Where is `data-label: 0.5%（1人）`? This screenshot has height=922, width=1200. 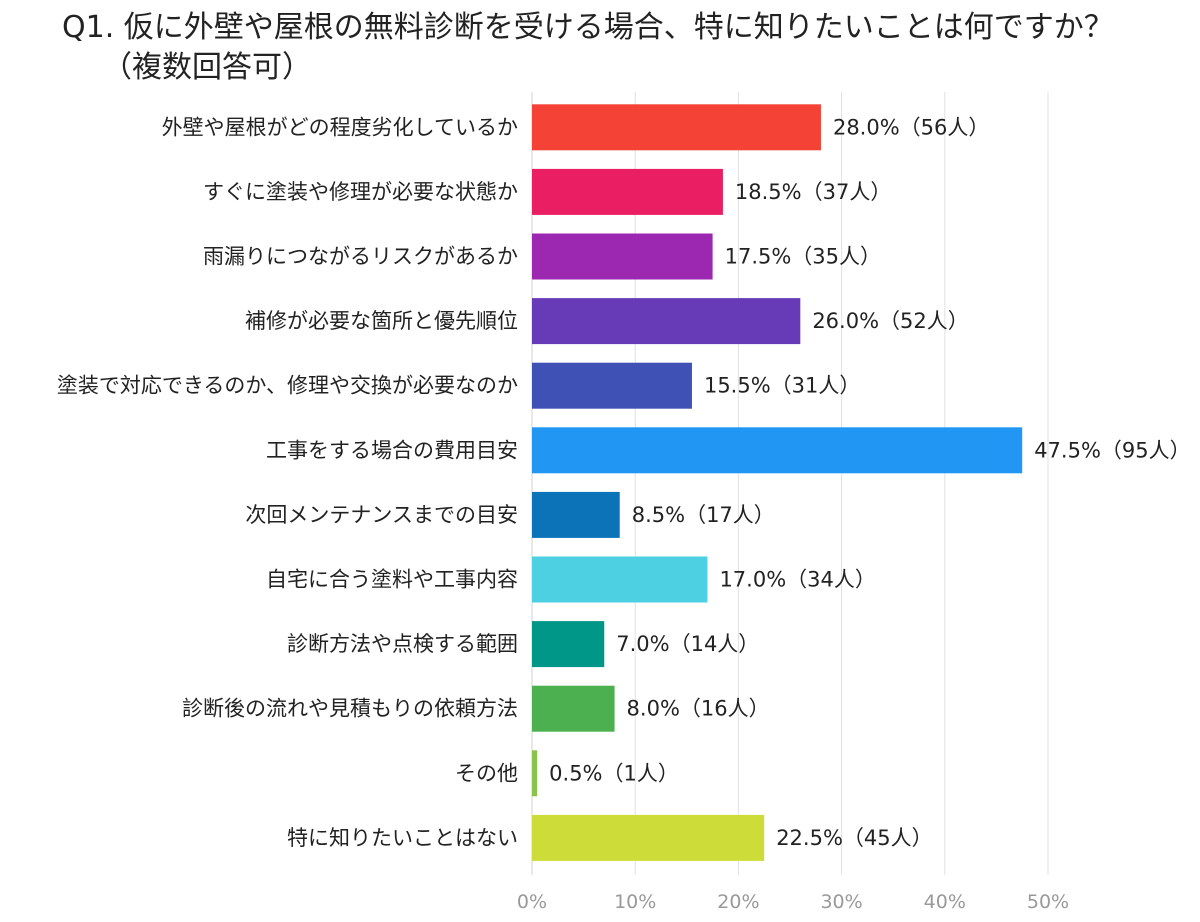 data-label: 0.5%（1人） is located at coordinates (614, 773).